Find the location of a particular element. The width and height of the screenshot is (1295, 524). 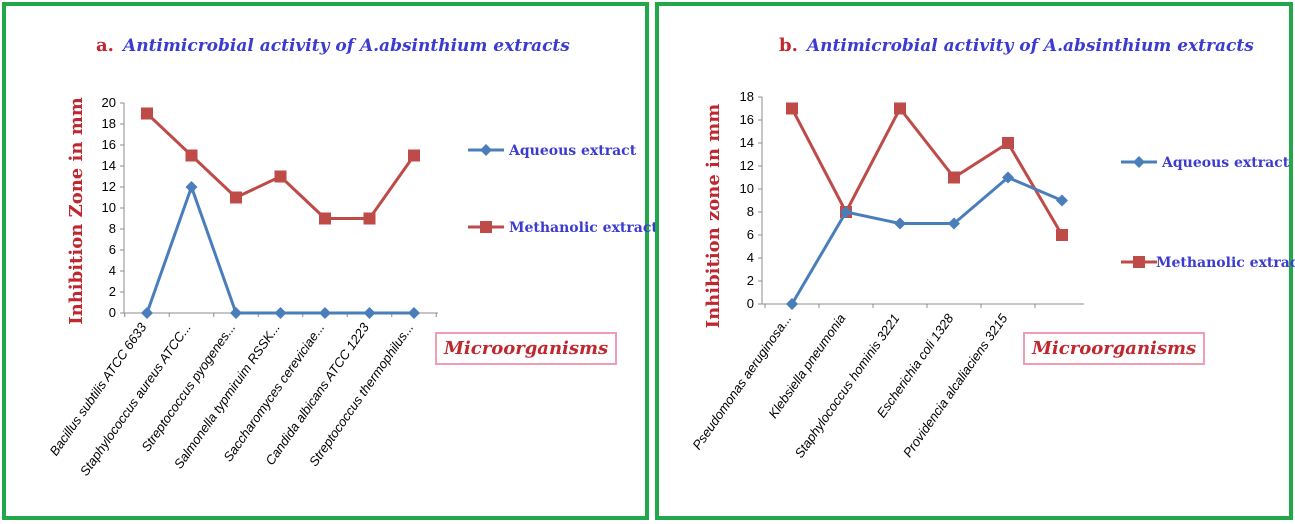

chart-b-aqueous-line is located at coordinates (926, 240).